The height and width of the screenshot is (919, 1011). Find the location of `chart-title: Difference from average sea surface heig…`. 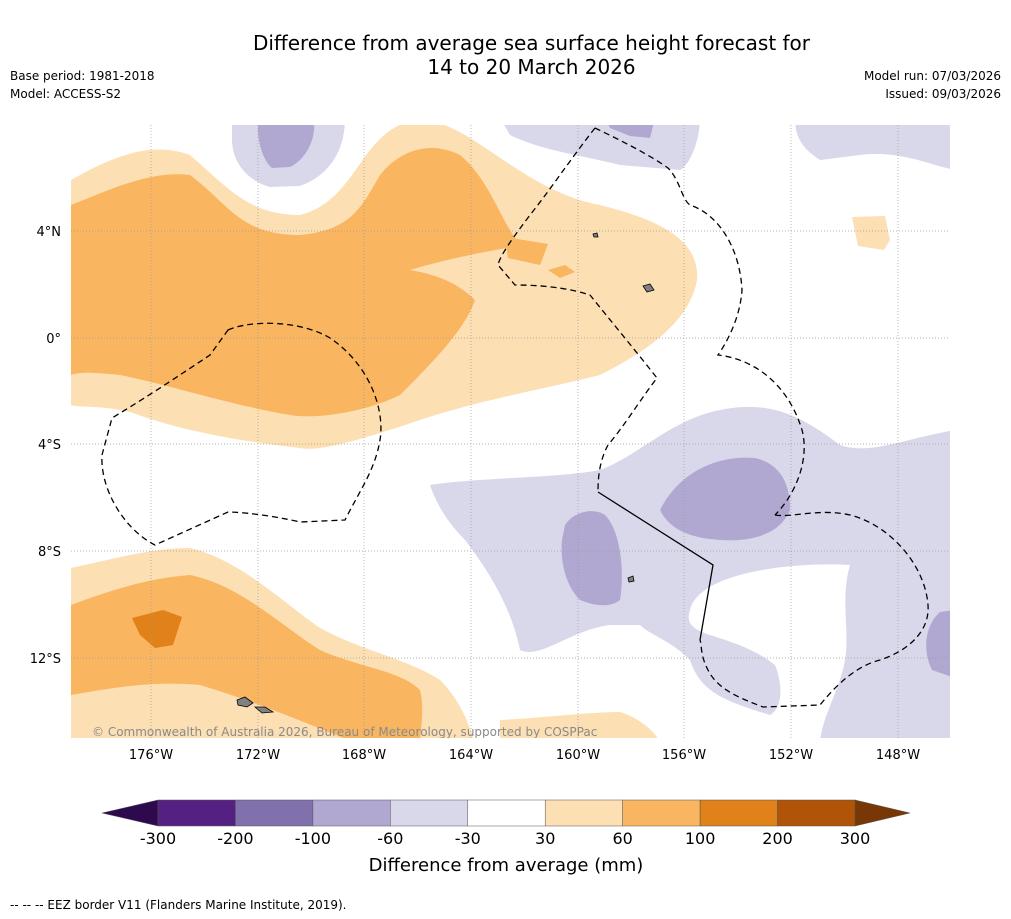

chart-title: Difference from average sea surface heig… is located at coordinates (505, 55).